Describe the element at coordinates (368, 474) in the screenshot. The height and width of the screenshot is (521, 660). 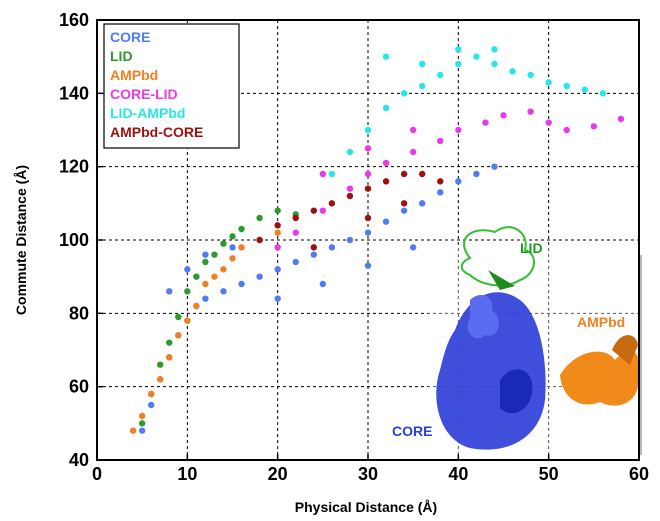
I see `x-tick-label: 30` at that location.